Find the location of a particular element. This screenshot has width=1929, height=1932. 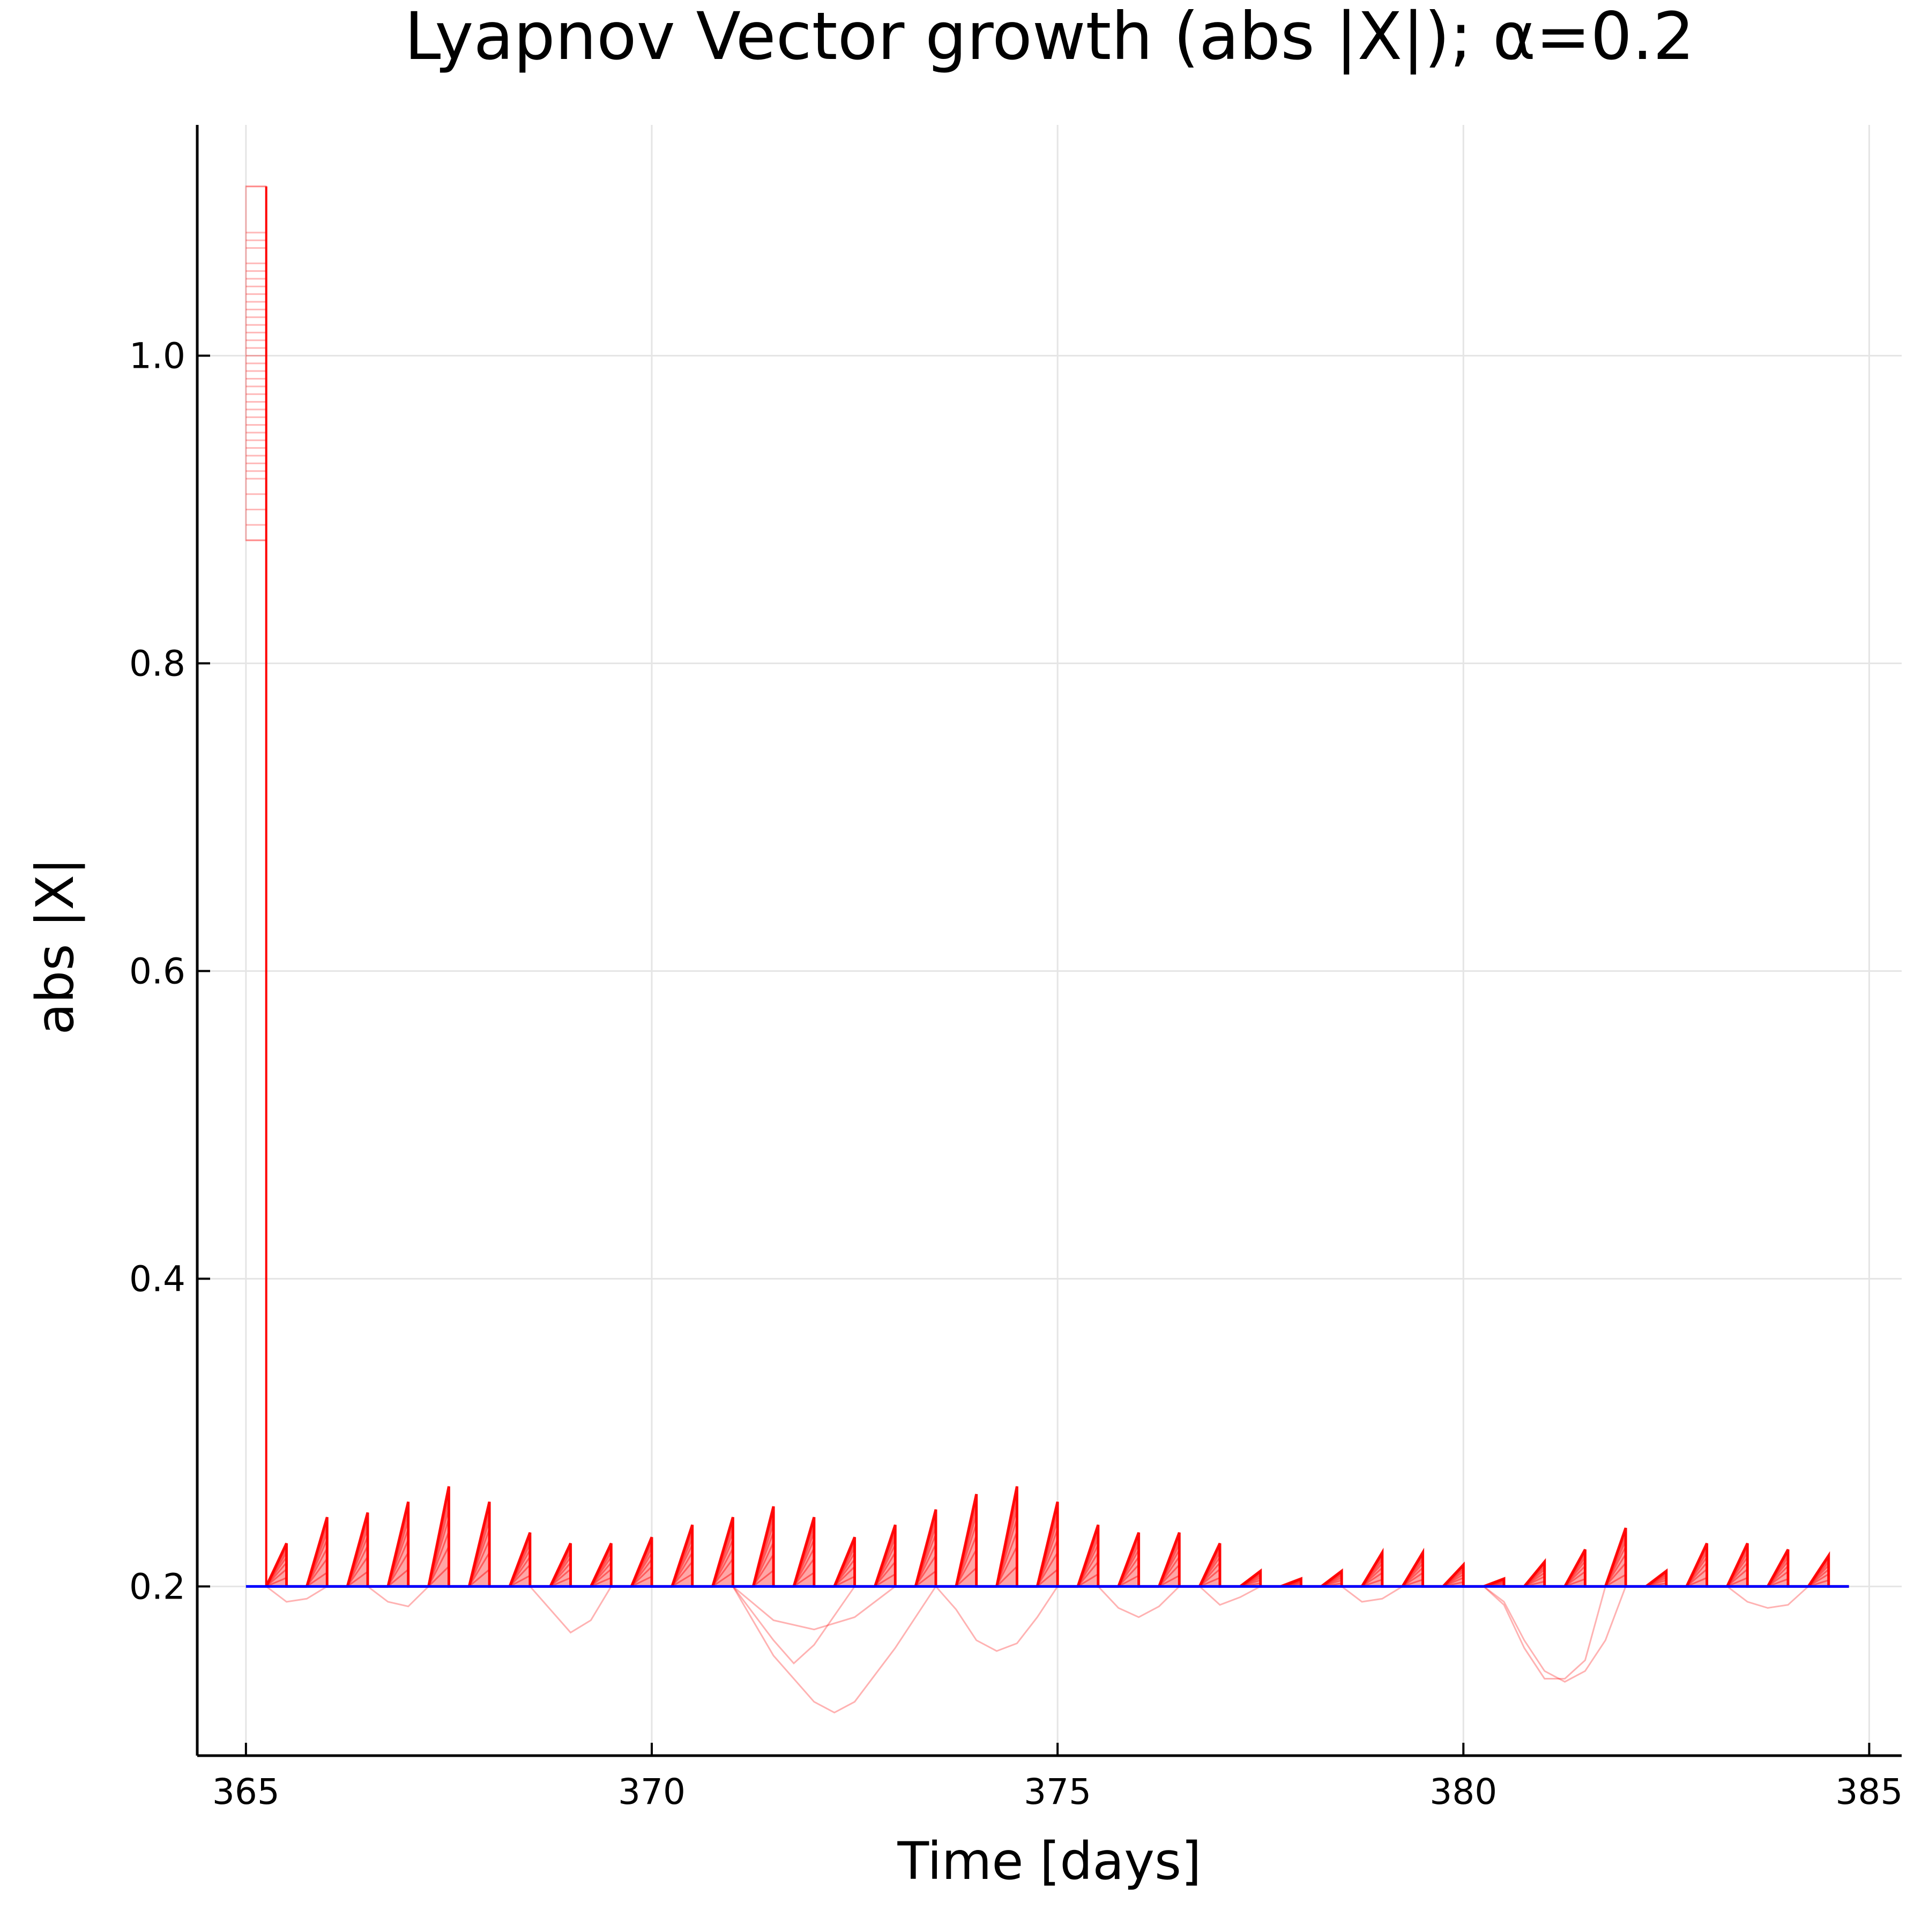

y-tick-label: 0.8 is located at coordinates (157, 663).